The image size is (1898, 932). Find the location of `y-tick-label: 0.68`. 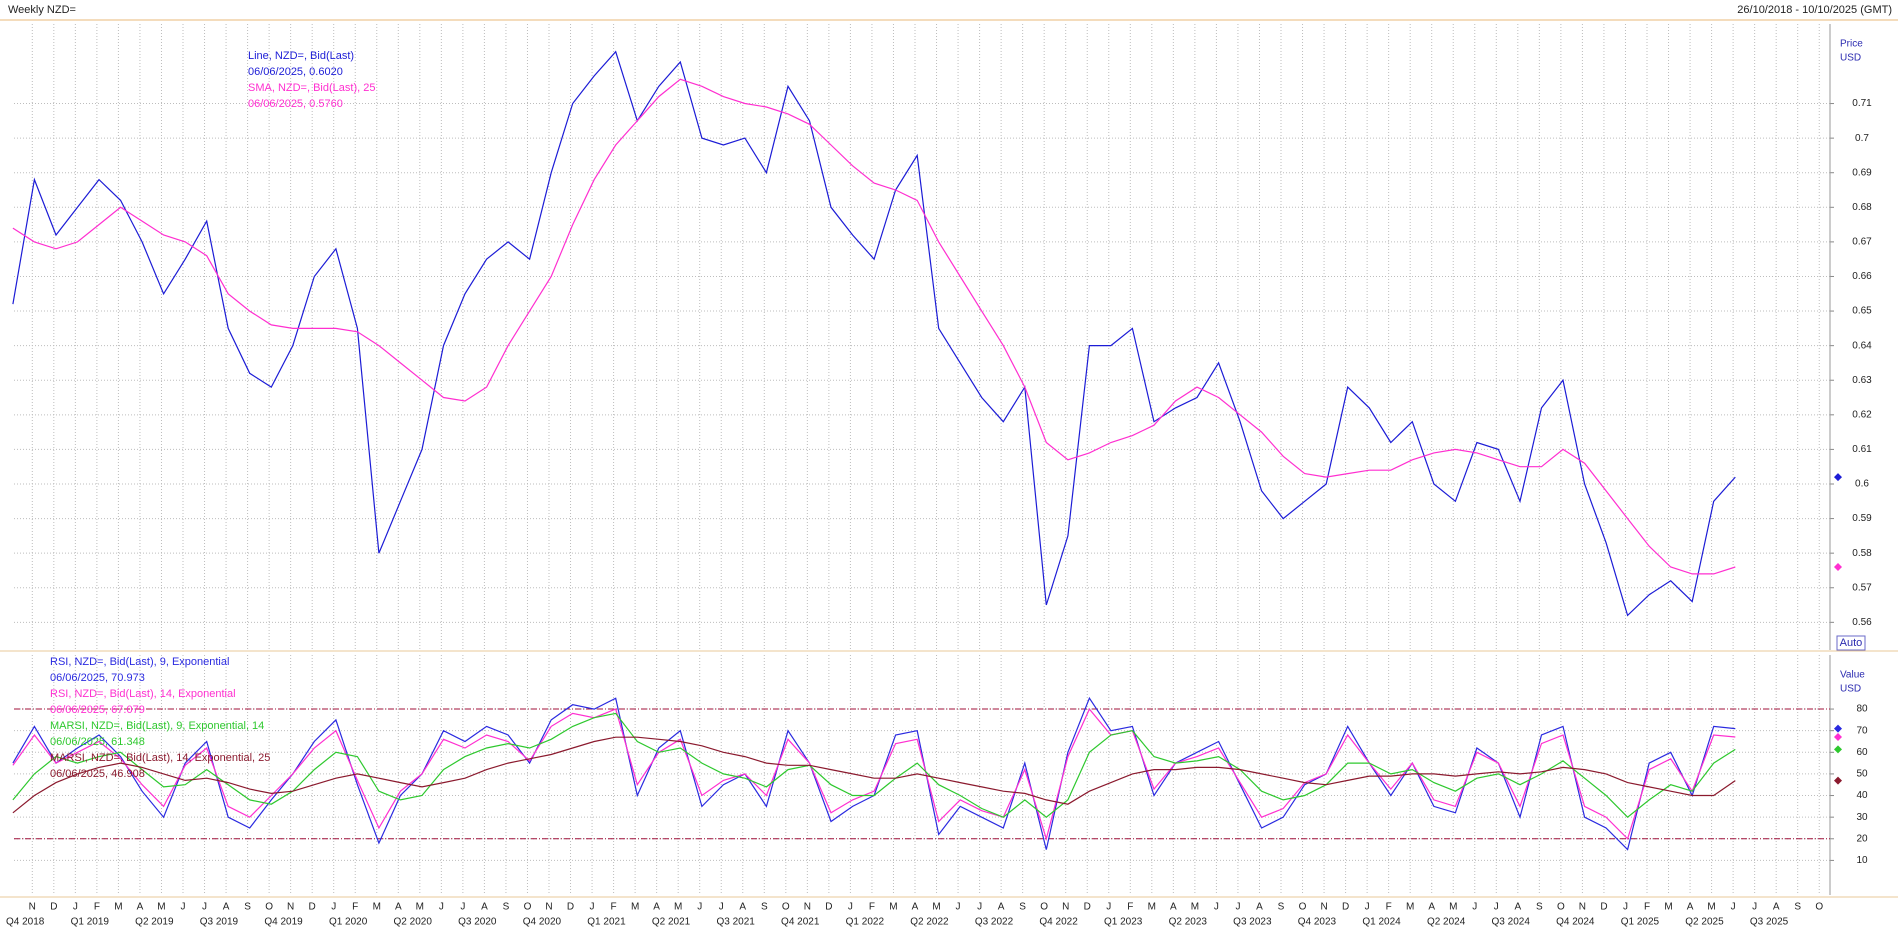

y-tick-label: 0.68 is located at coordinates (1862, 207).